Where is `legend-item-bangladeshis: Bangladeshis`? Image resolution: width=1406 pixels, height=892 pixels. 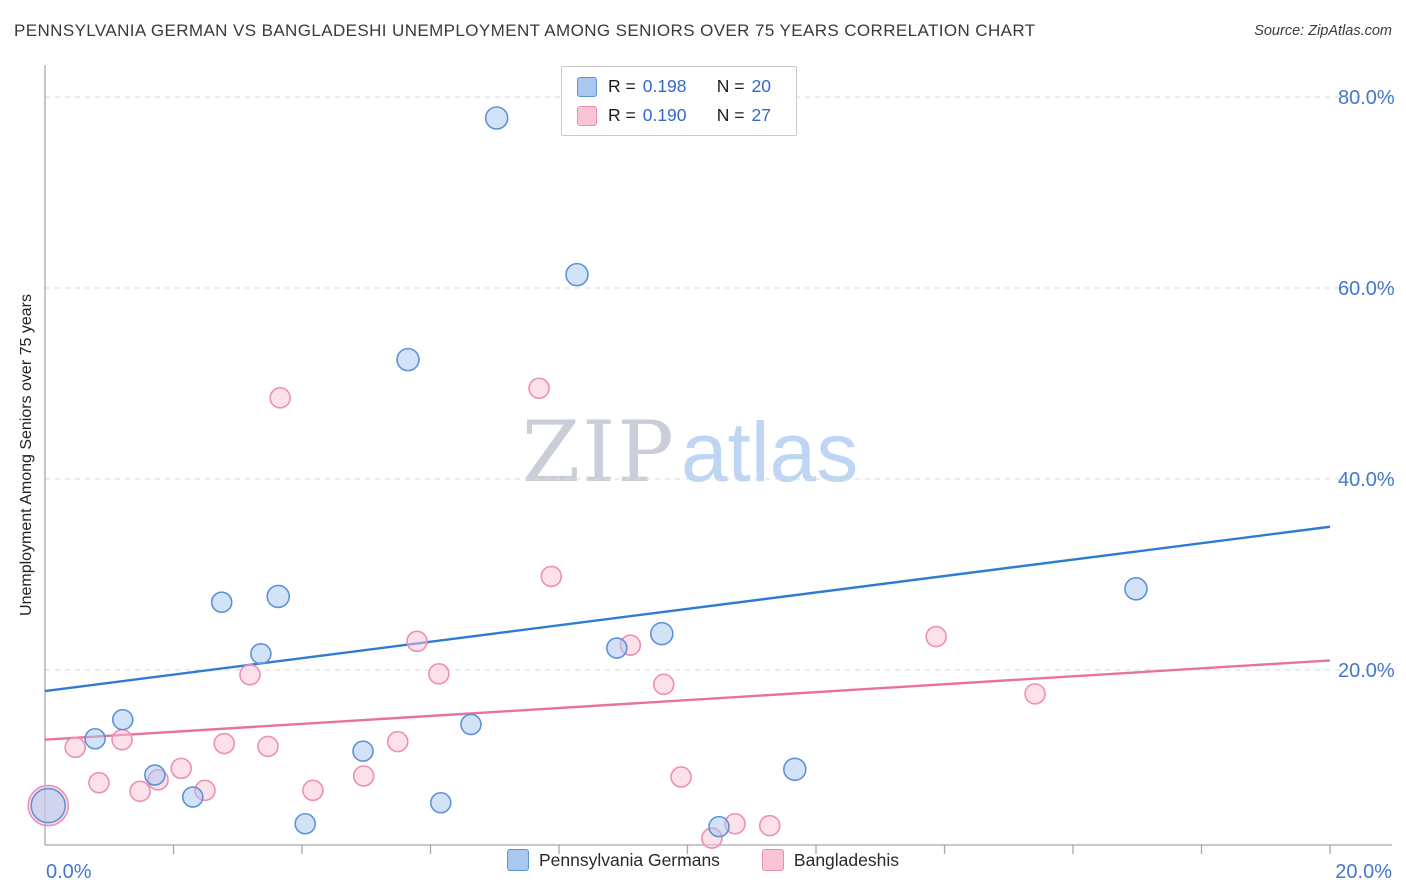
legend-item-bangladeshis: Bangladeshis is located at coordinates (830, 860).